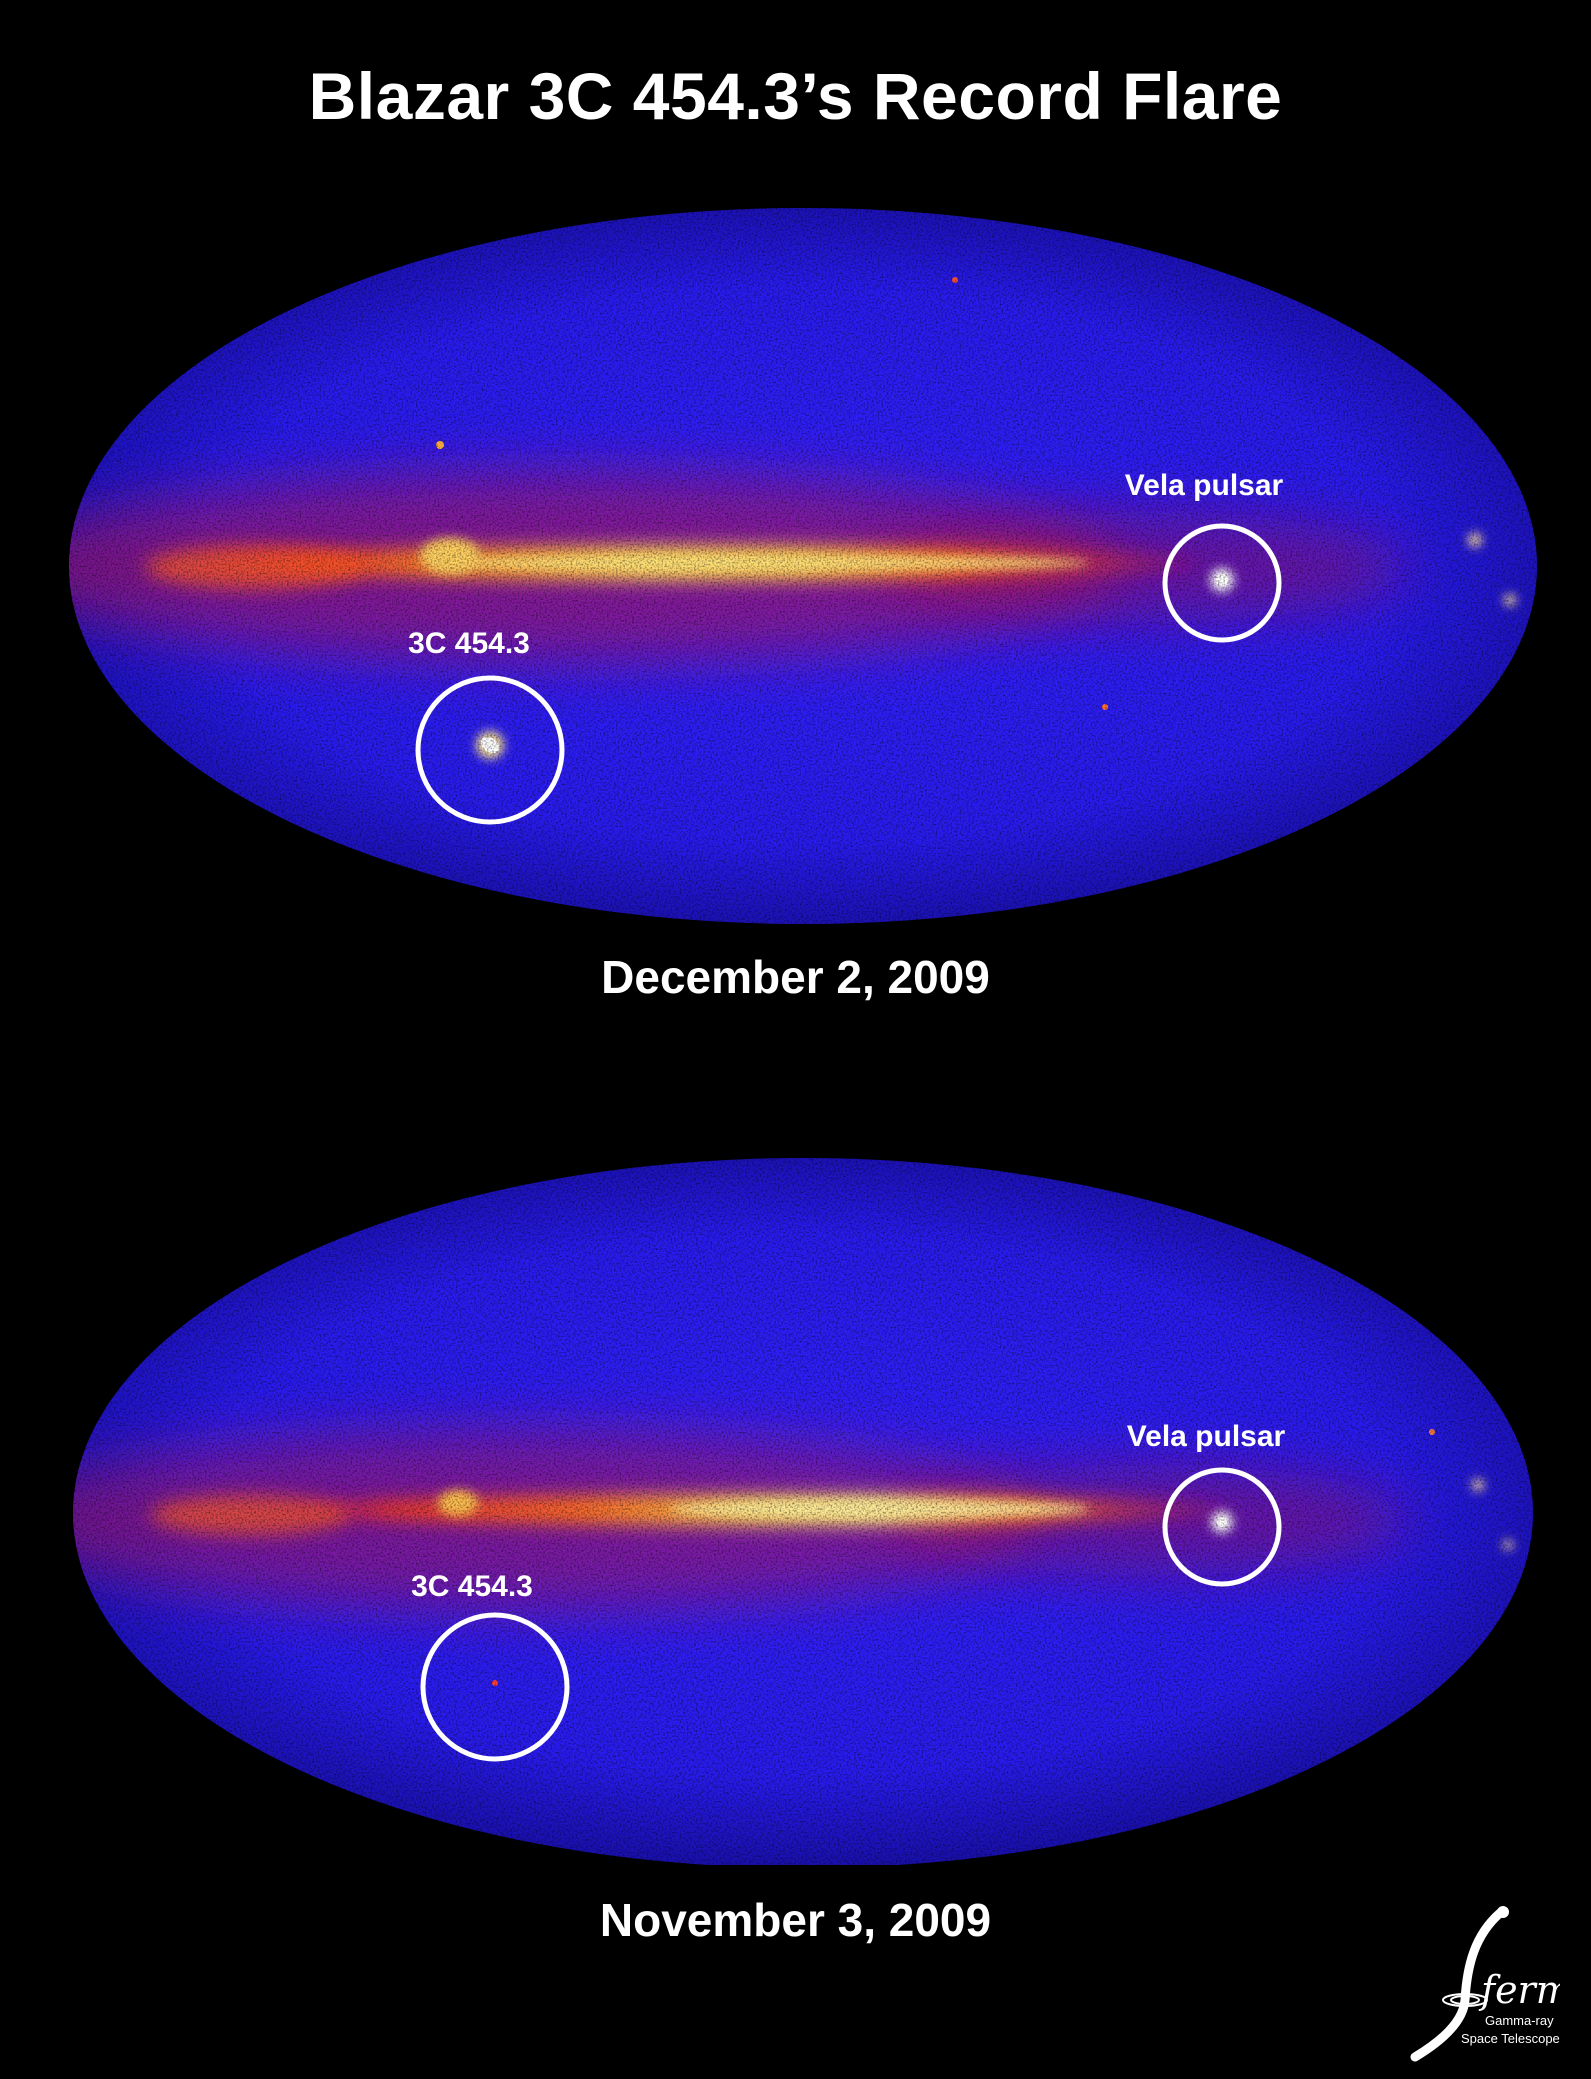 Image resolution: width=1591 pixels, height=2079 pixels. I want to click on fermi-logo: fermi Gamma-ray Space Telescope, so click(1485, 1984).